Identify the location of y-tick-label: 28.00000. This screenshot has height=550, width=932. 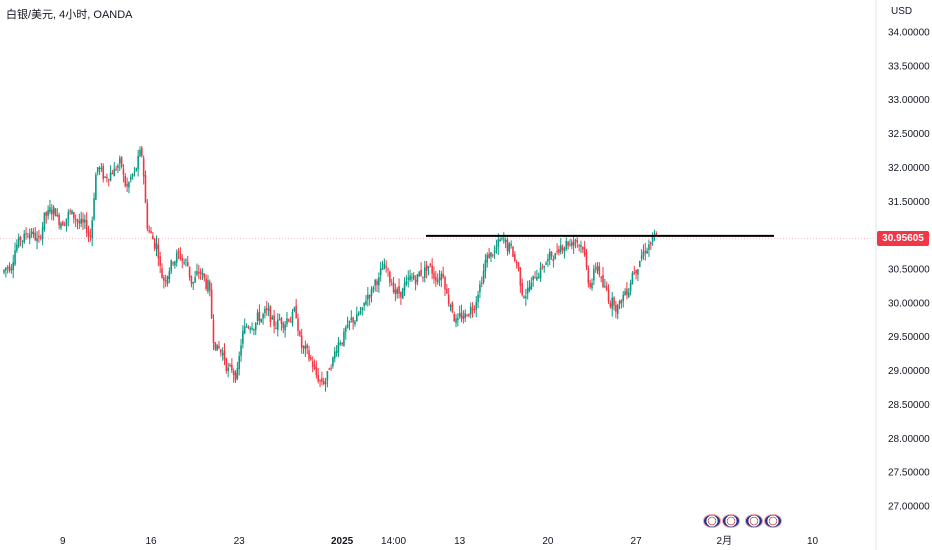
(909, 439).